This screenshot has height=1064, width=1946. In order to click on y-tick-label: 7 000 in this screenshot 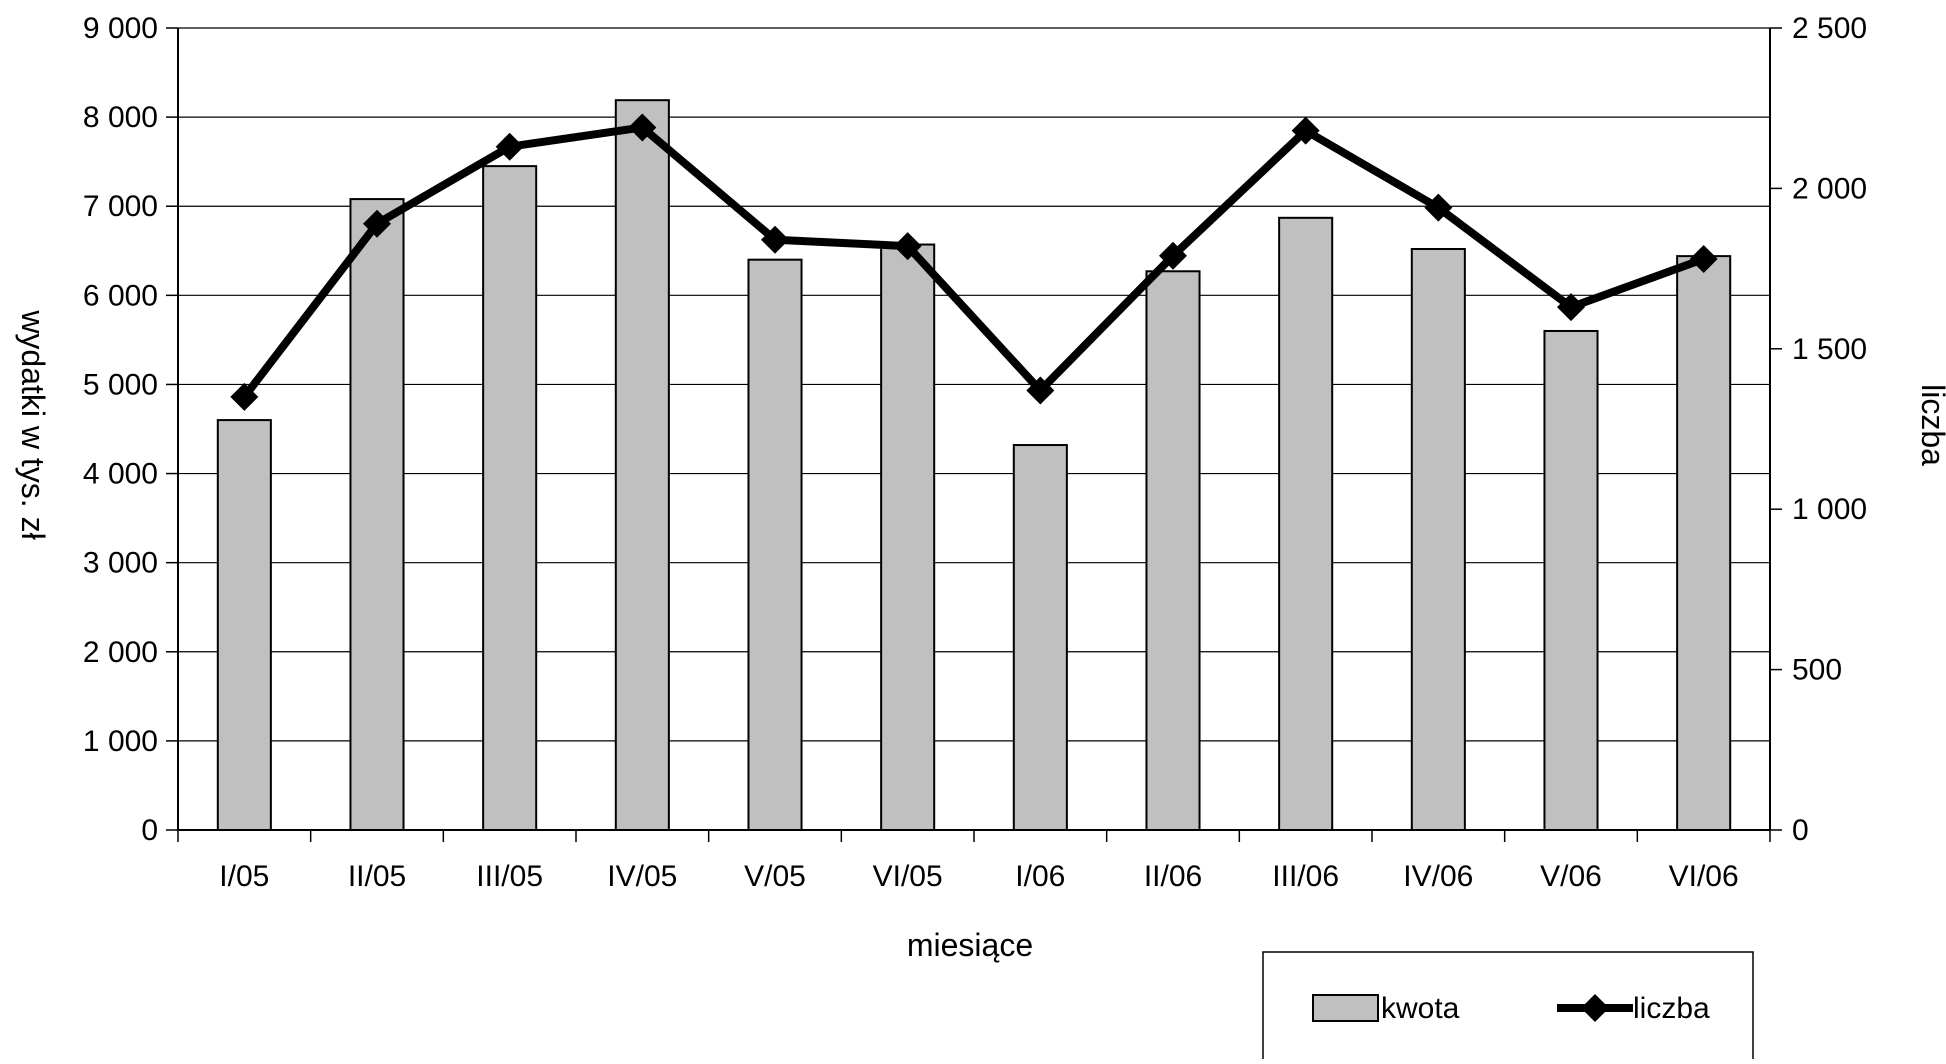, I will do `click(120, 206)`.